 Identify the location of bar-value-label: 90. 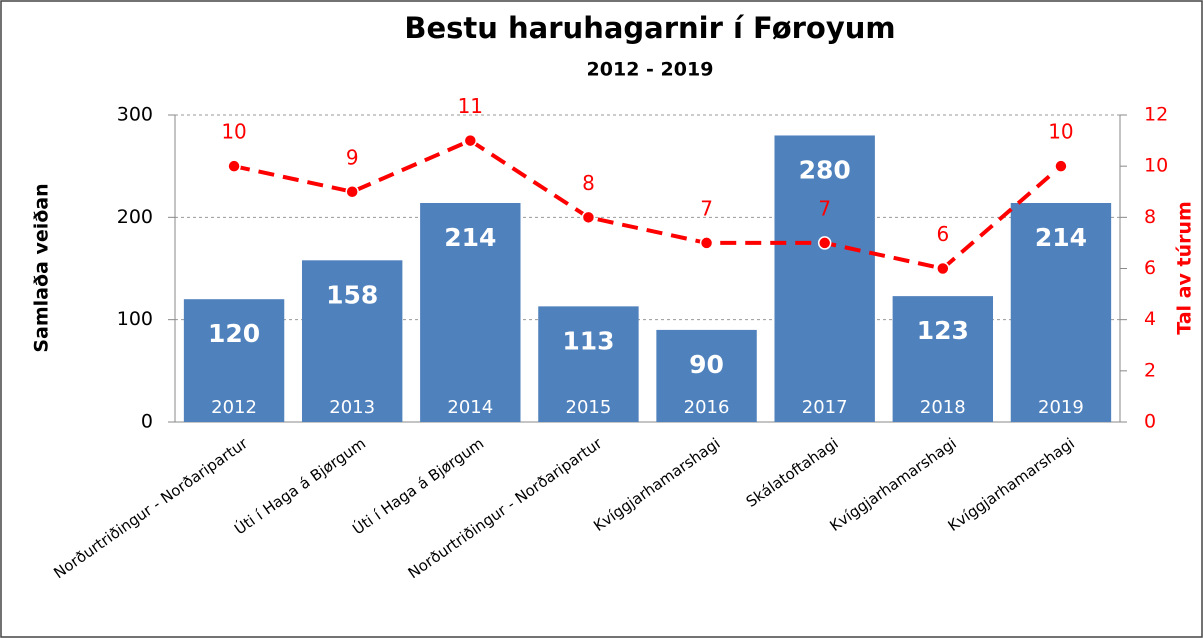
(706, 364).